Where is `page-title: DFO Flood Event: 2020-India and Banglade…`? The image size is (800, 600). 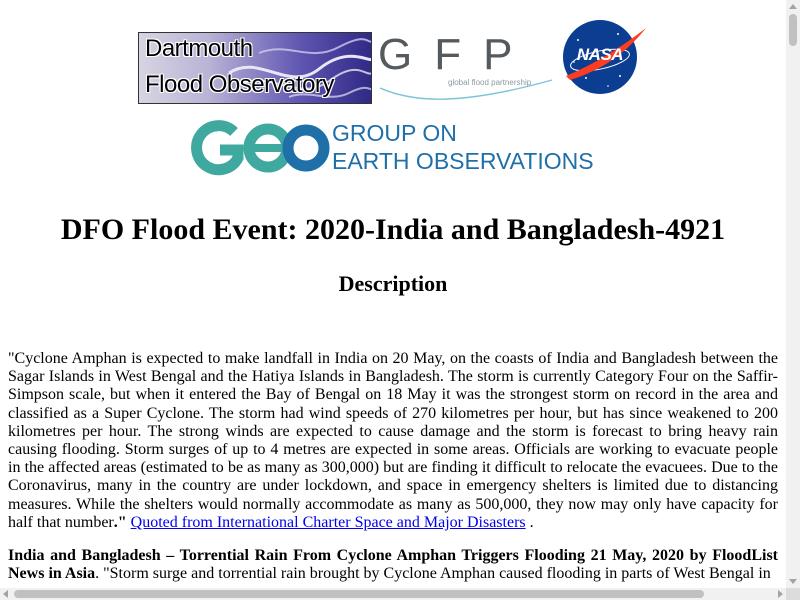
page-title: DFO Flood Event: 2020-India and Banglade… is located at coordinates (393, 229).